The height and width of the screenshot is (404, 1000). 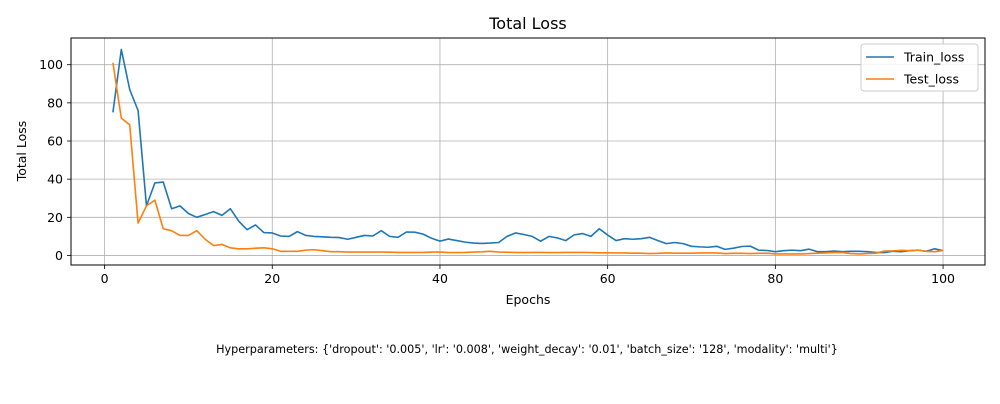 What do you see at coordinates (105, 278) in the screenshot?
I see `x-tick-label: 0` at bounding box center [105, 278].